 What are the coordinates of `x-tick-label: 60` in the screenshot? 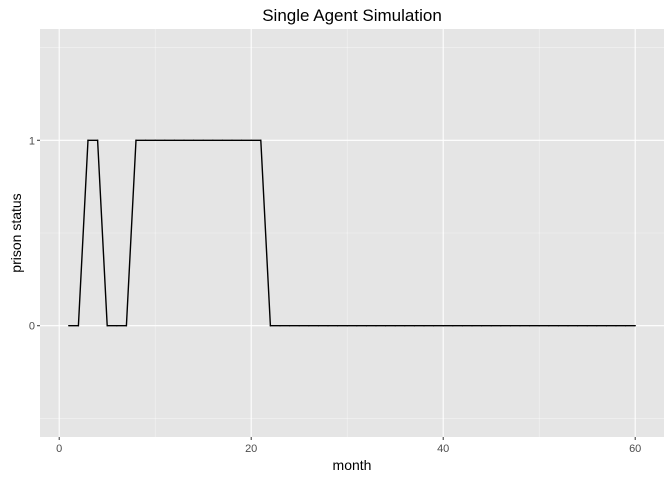 It's located at (635, 449).